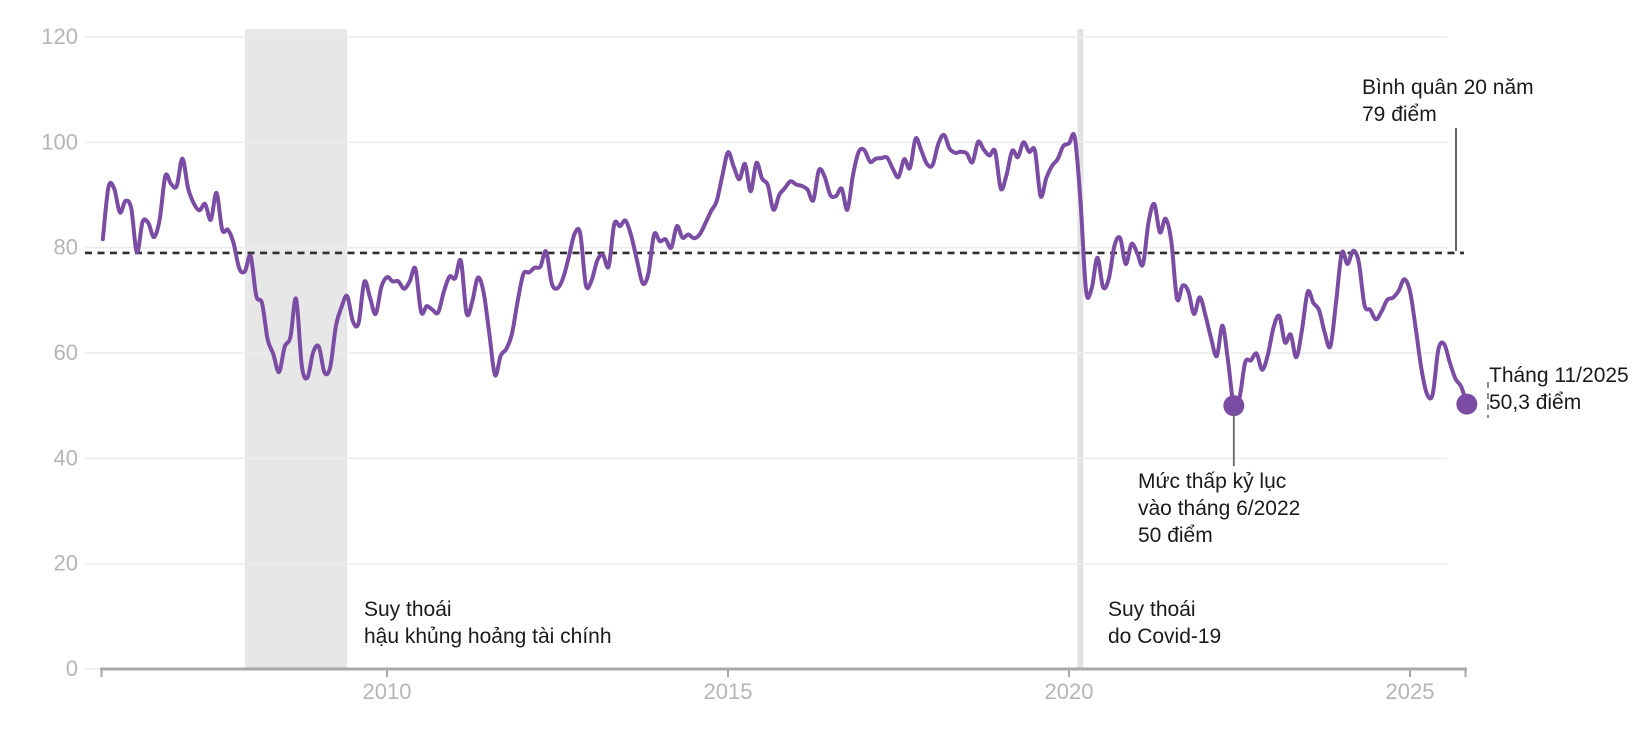 The height and width of the screenshot is (732, 1652). What do you see at coordinates (488, 636) in the screenshot?
I see `recession-2008-line2: hậu khủng hoảng tài chính` at bounding box center [488, 636].